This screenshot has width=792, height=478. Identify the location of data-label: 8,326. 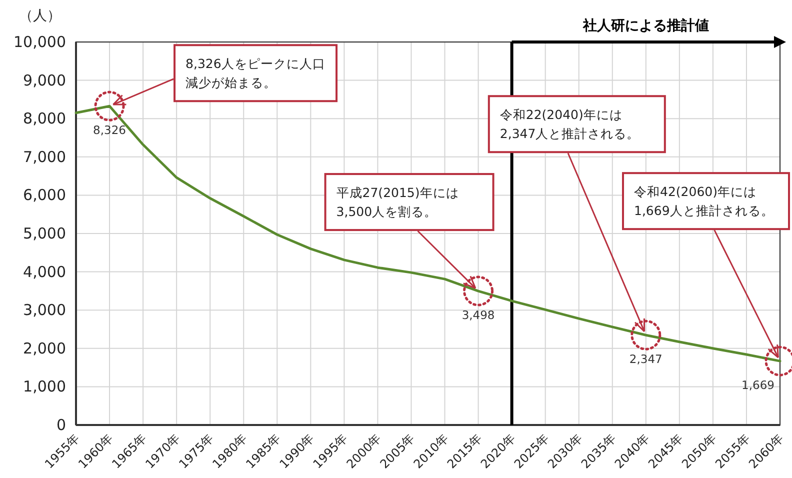
(109, 130).